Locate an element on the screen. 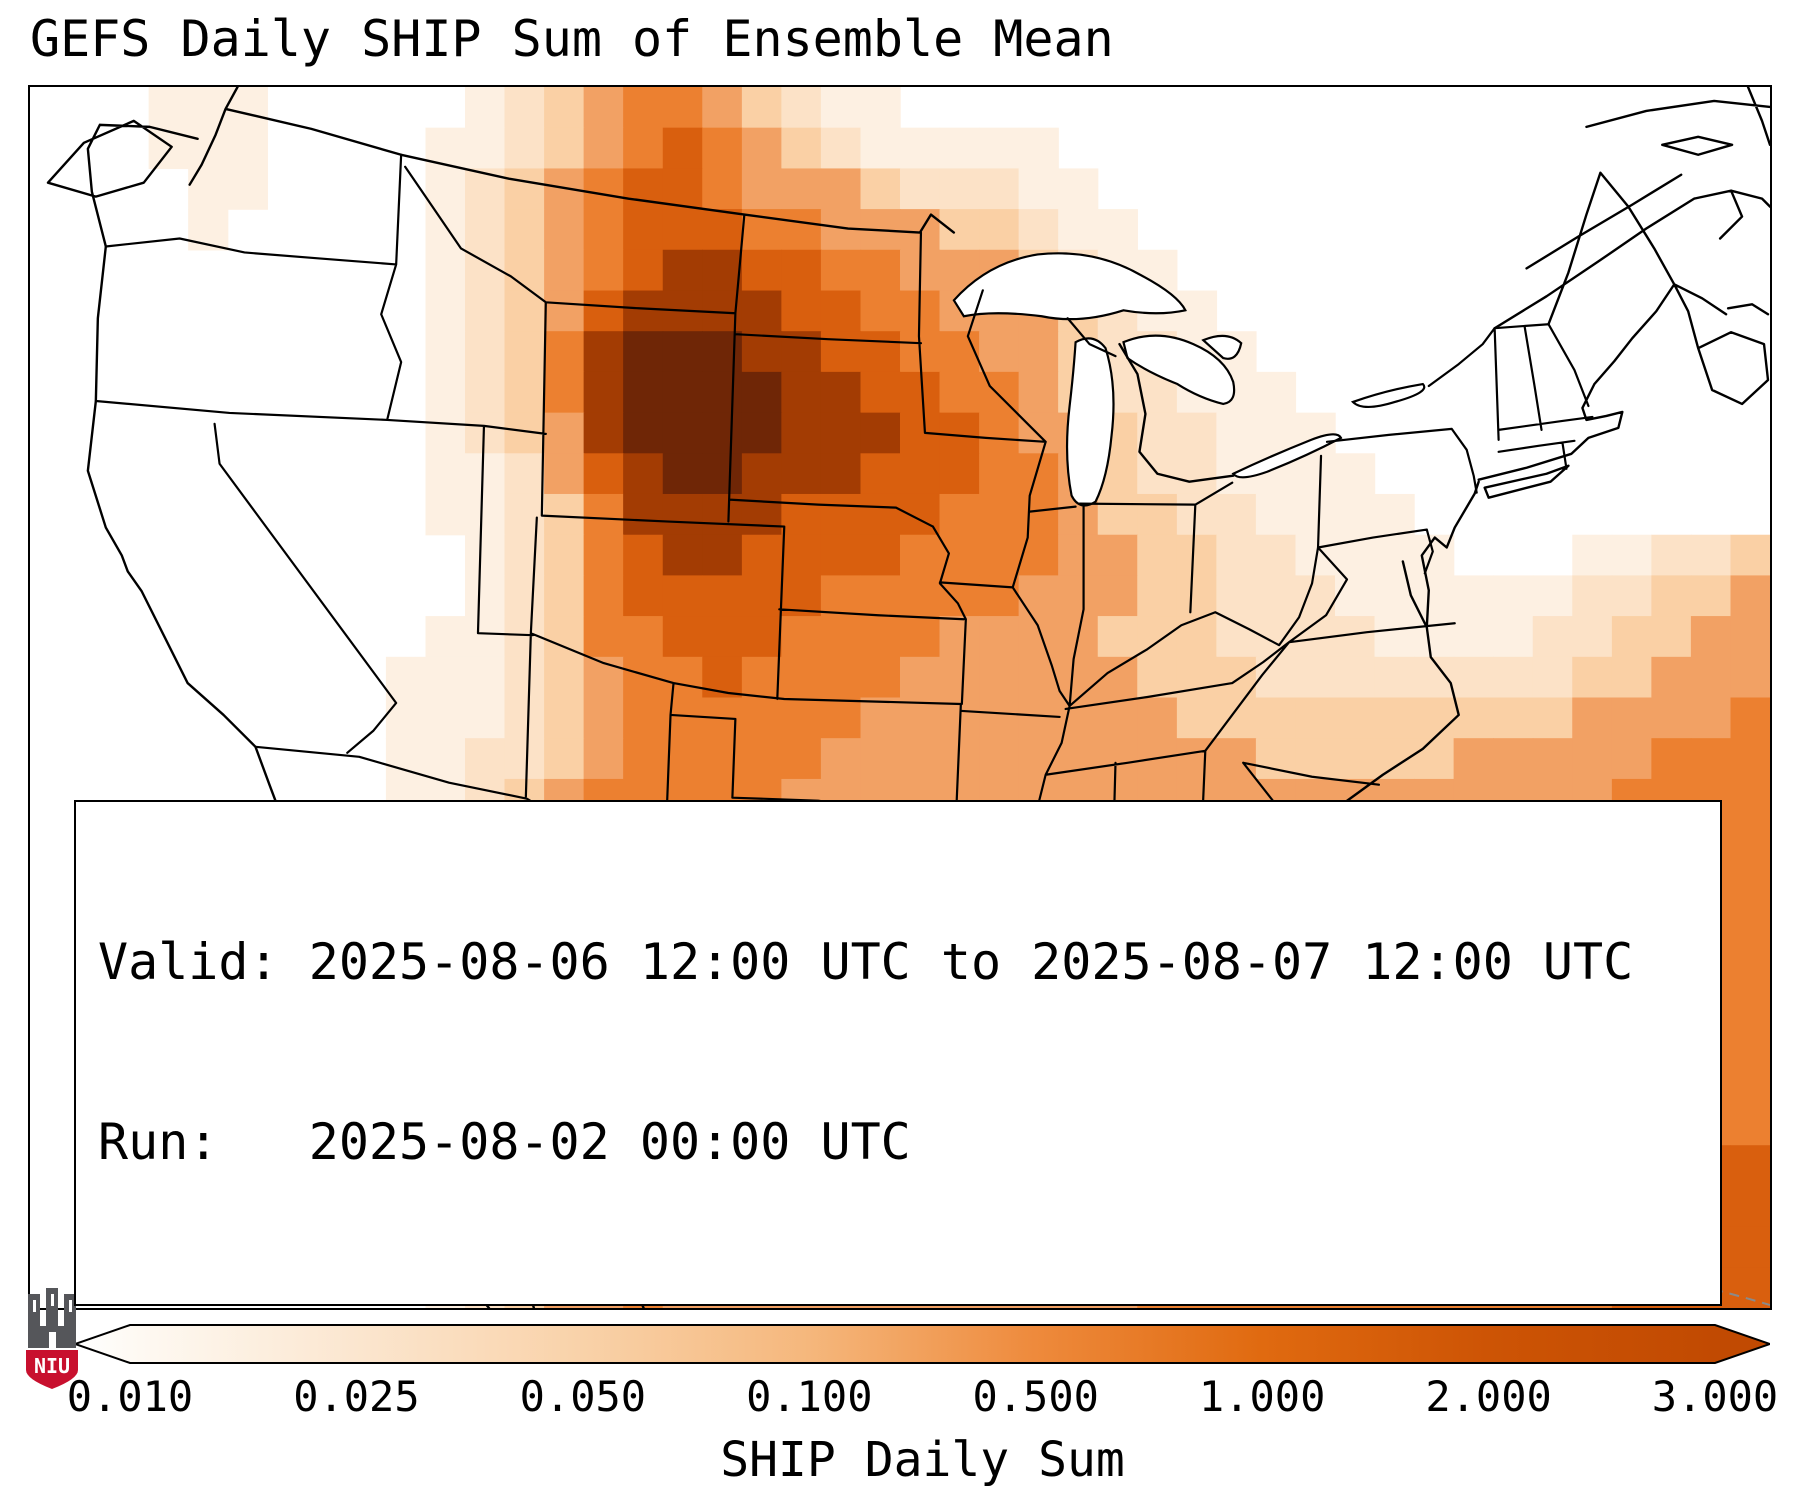 The image size is (1803, 1500). colorbar-tick-label: 1.000 is located at coordinates (1262, 1396).